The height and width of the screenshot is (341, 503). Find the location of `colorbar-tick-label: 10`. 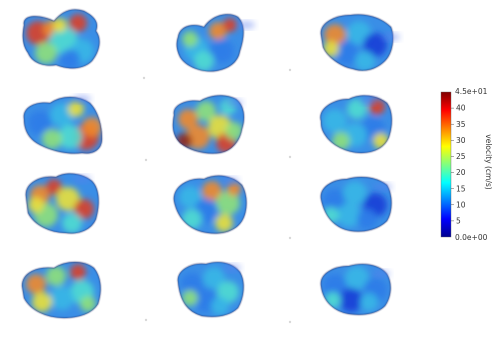

colorbar-tick-label: 10 is located at coordinates (461, 204).